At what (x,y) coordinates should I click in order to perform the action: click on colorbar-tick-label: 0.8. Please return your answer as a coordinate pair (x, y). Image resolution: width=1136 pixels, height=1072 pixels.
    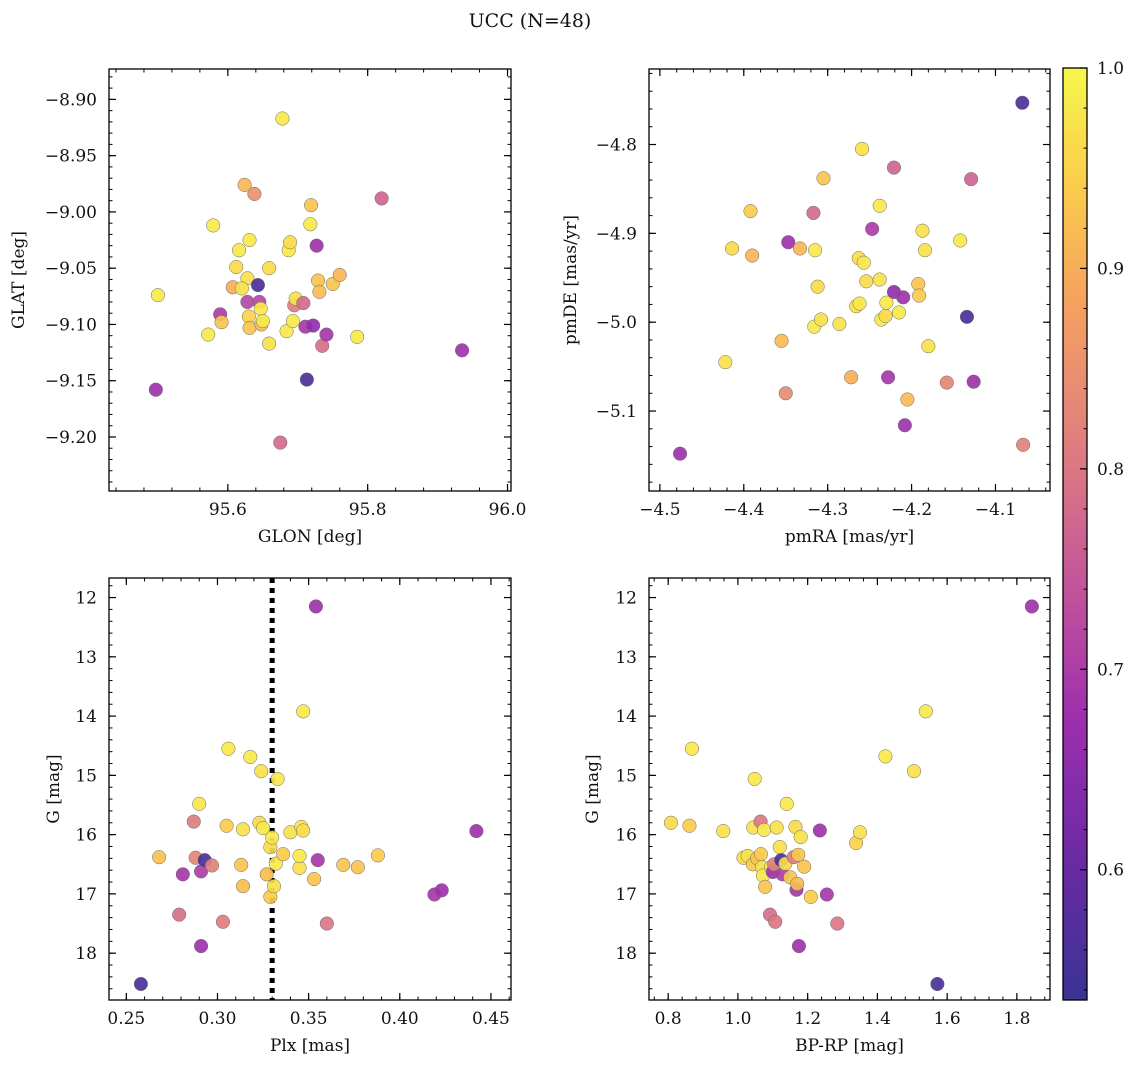
    Looking at the image, I should click on (1110, 470).